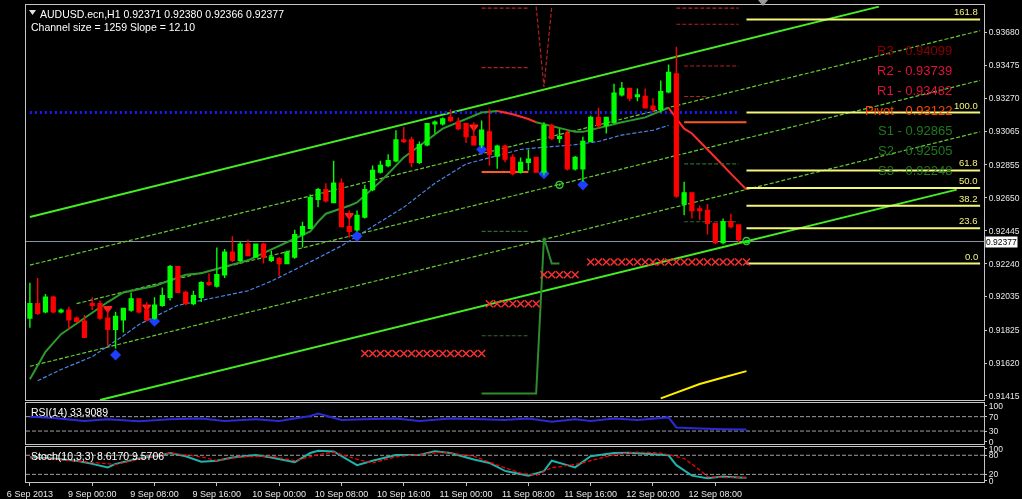  What do you see at coordinates (968, 162) in the screenshot?
I see `series-label: 61.8` at bounding box center [968, 162].